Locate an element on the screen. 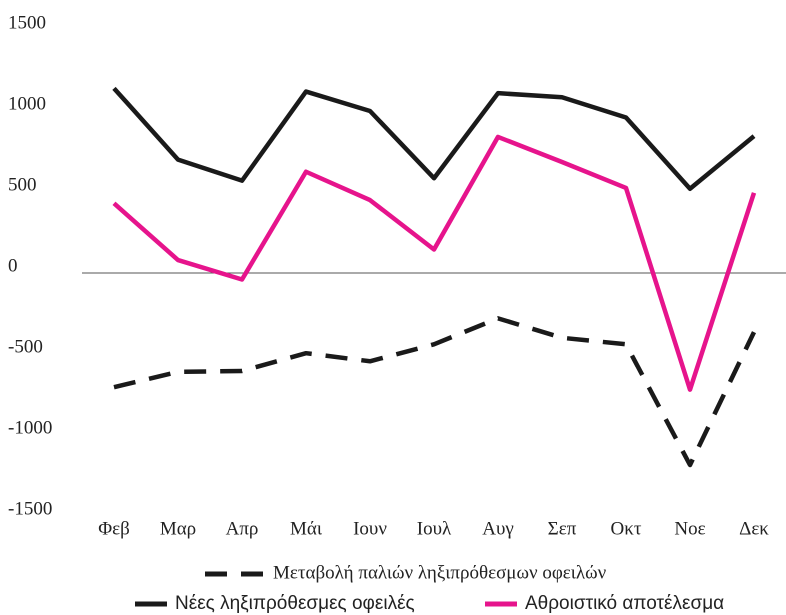 This screenshot has width=786, height=615. y-tick-label: -1500 is located at coordinates (30, 508).